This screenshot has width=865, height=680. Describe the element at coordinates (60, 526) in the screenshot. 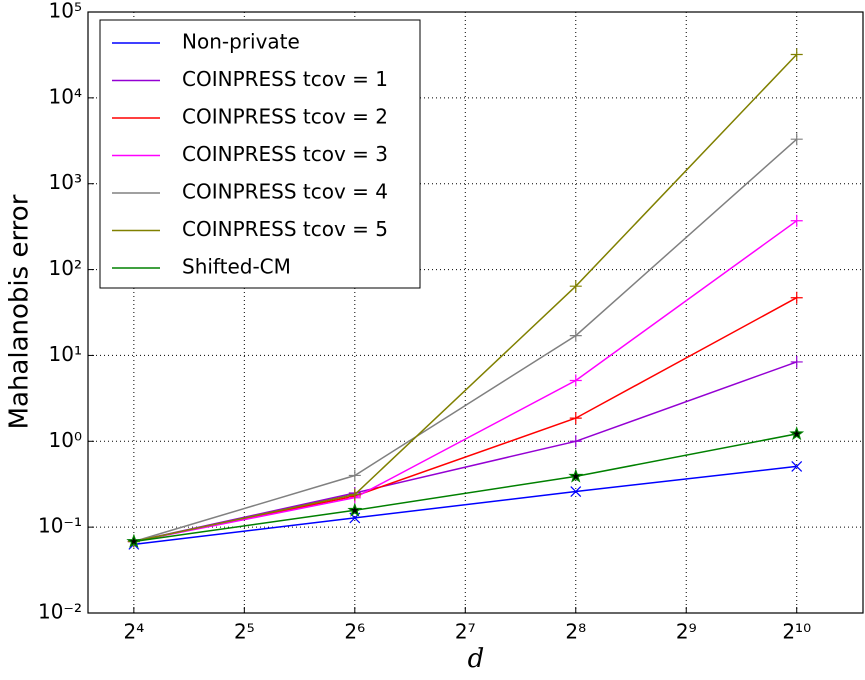

I see `y-tick-label: 10⁻¹` at that location.